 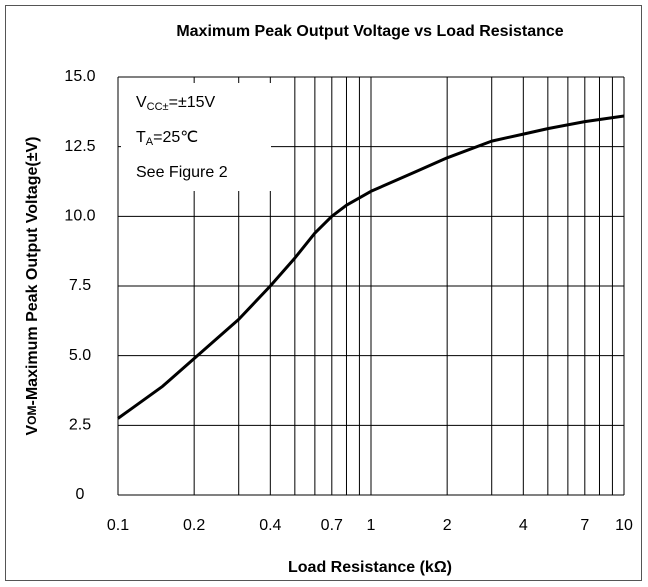 I want to click on annotation-part: CC±, so click(x=158, y=107).